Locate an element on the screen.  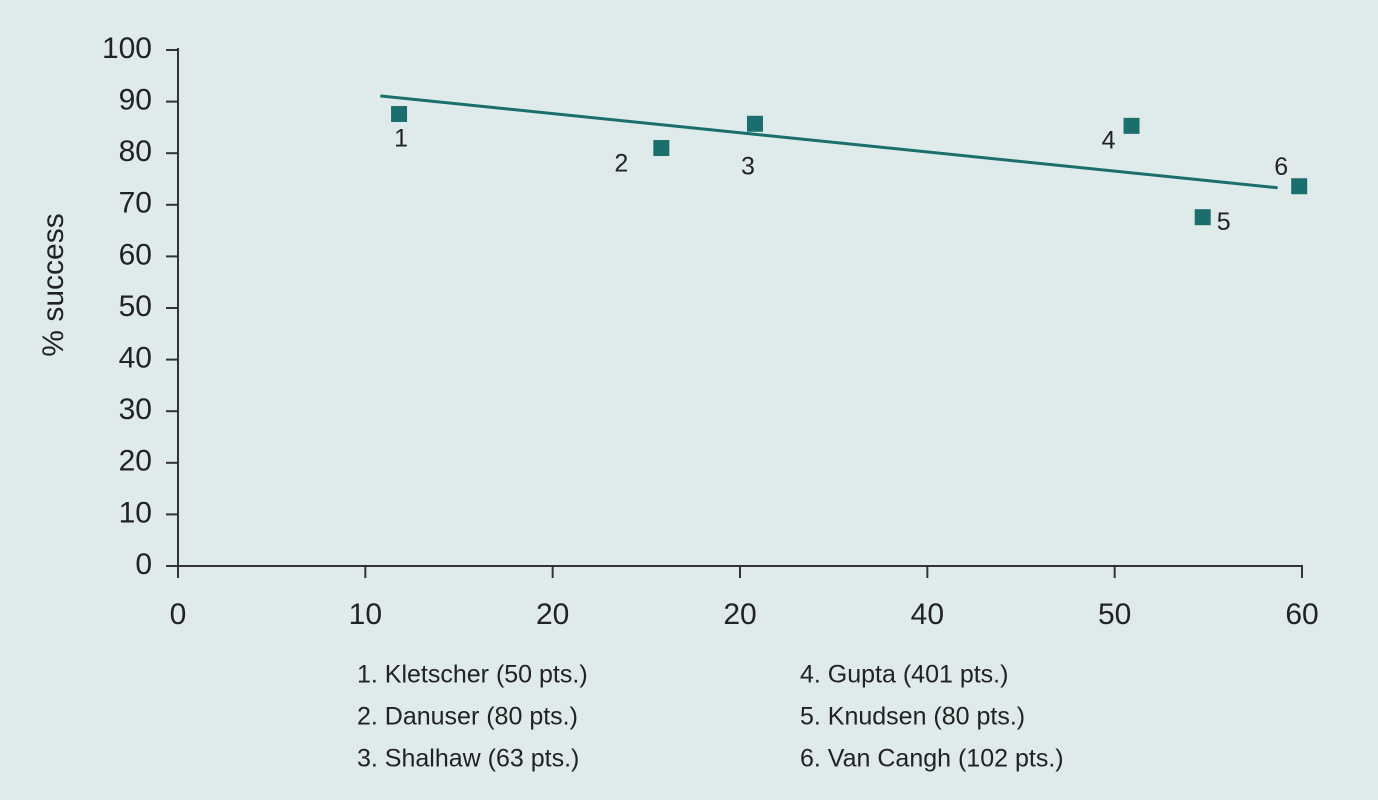
point-label: 5 is located at coordinates (1224, 222).